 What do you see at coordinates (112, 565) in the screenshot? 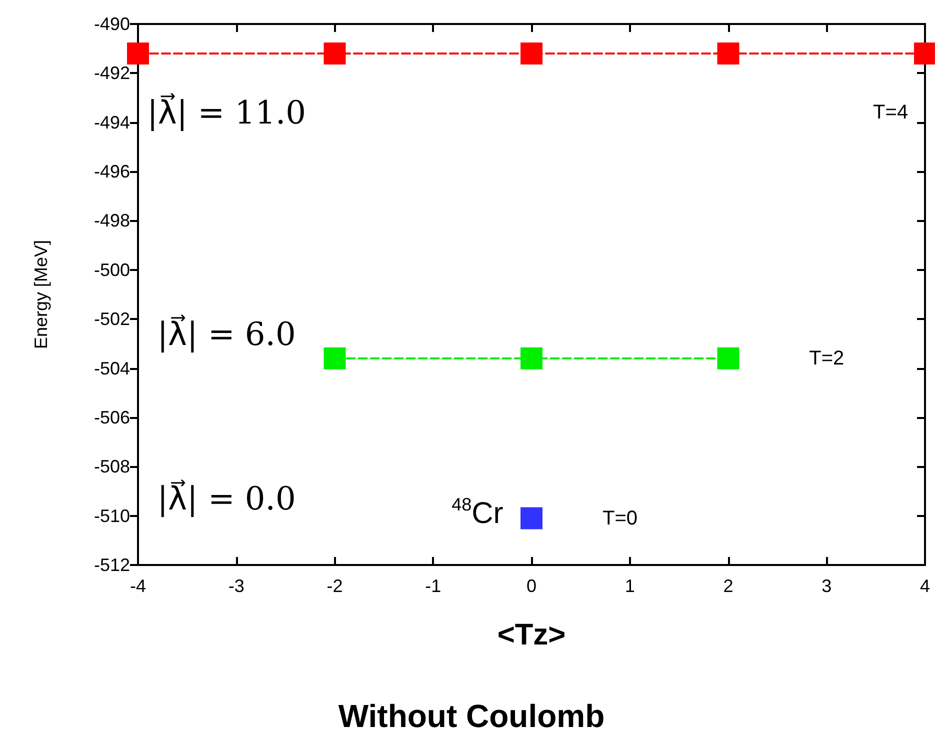
I see `y-tick-label: -512` at bounding box center [112, 565].